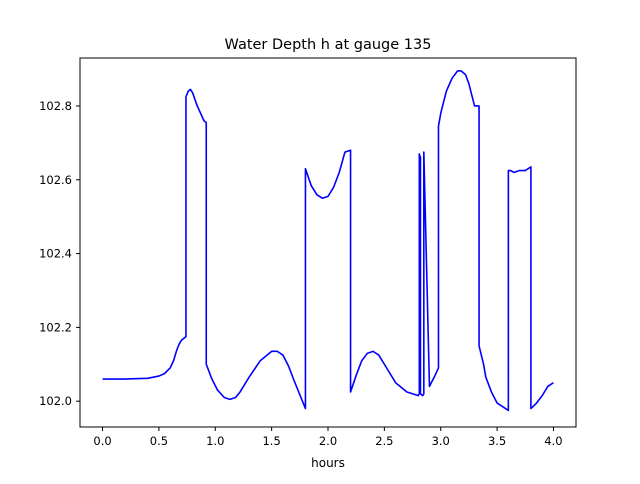 The image size is (640, 484). What do you see at coordinates (55, 327) in the screenshot?
I see `y-tick-label: 102.2` at bounding box center [55, 327].